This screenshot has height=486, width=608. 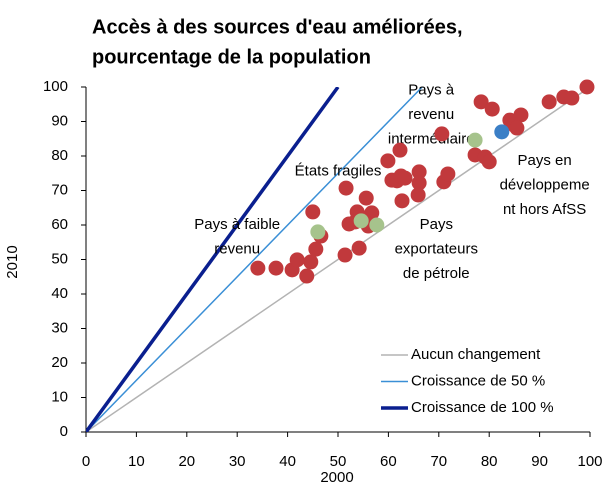 I want to click on chart-title: pourcentage de la population, so click(x=231, y=57).